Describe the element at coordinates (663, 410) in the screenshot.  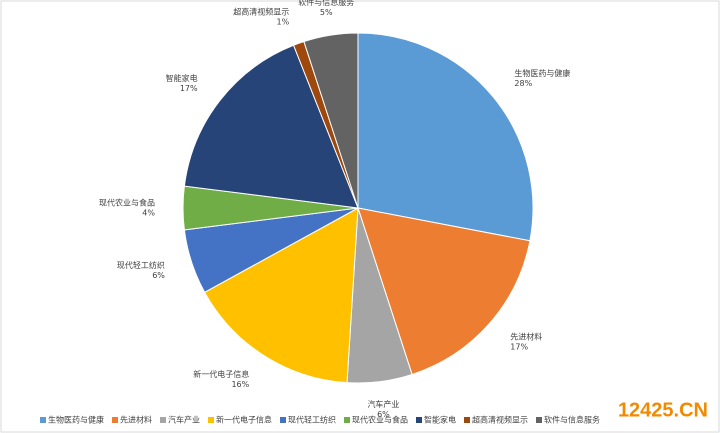
I see `watermark: 12425.CN` at that location.